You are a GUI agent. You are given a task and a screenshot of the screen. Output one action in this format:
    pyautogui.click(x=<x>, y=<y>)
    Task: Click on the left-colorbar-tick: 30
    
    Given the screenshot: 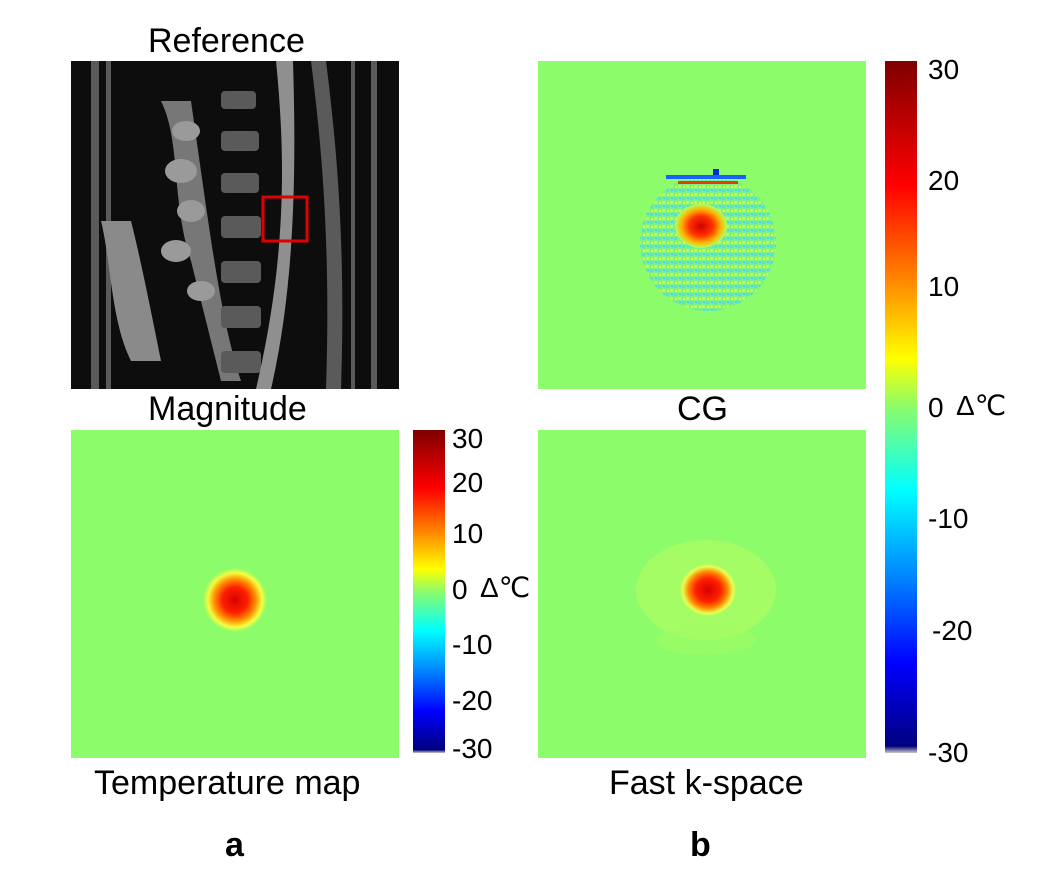 What is the action you would take?
    pyautogui.click(x=468, y=438)
    